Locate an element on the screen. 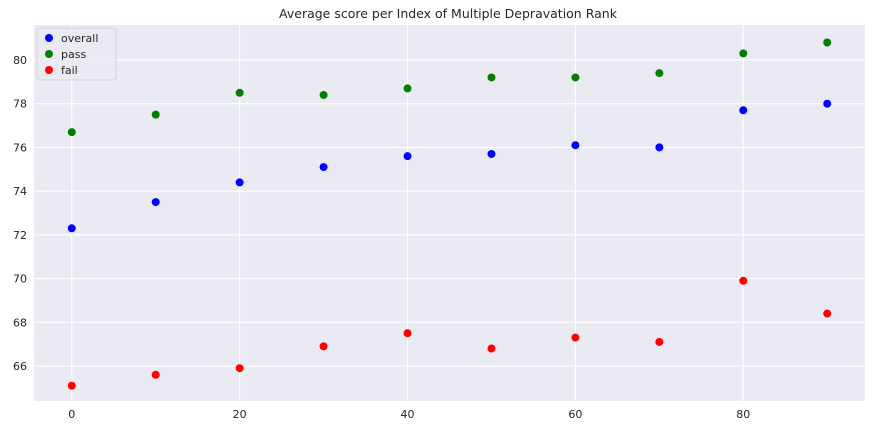 The height and width of the screenshot is (430, 874). y-tick-label: 80 is located at coordinates (20, 60).